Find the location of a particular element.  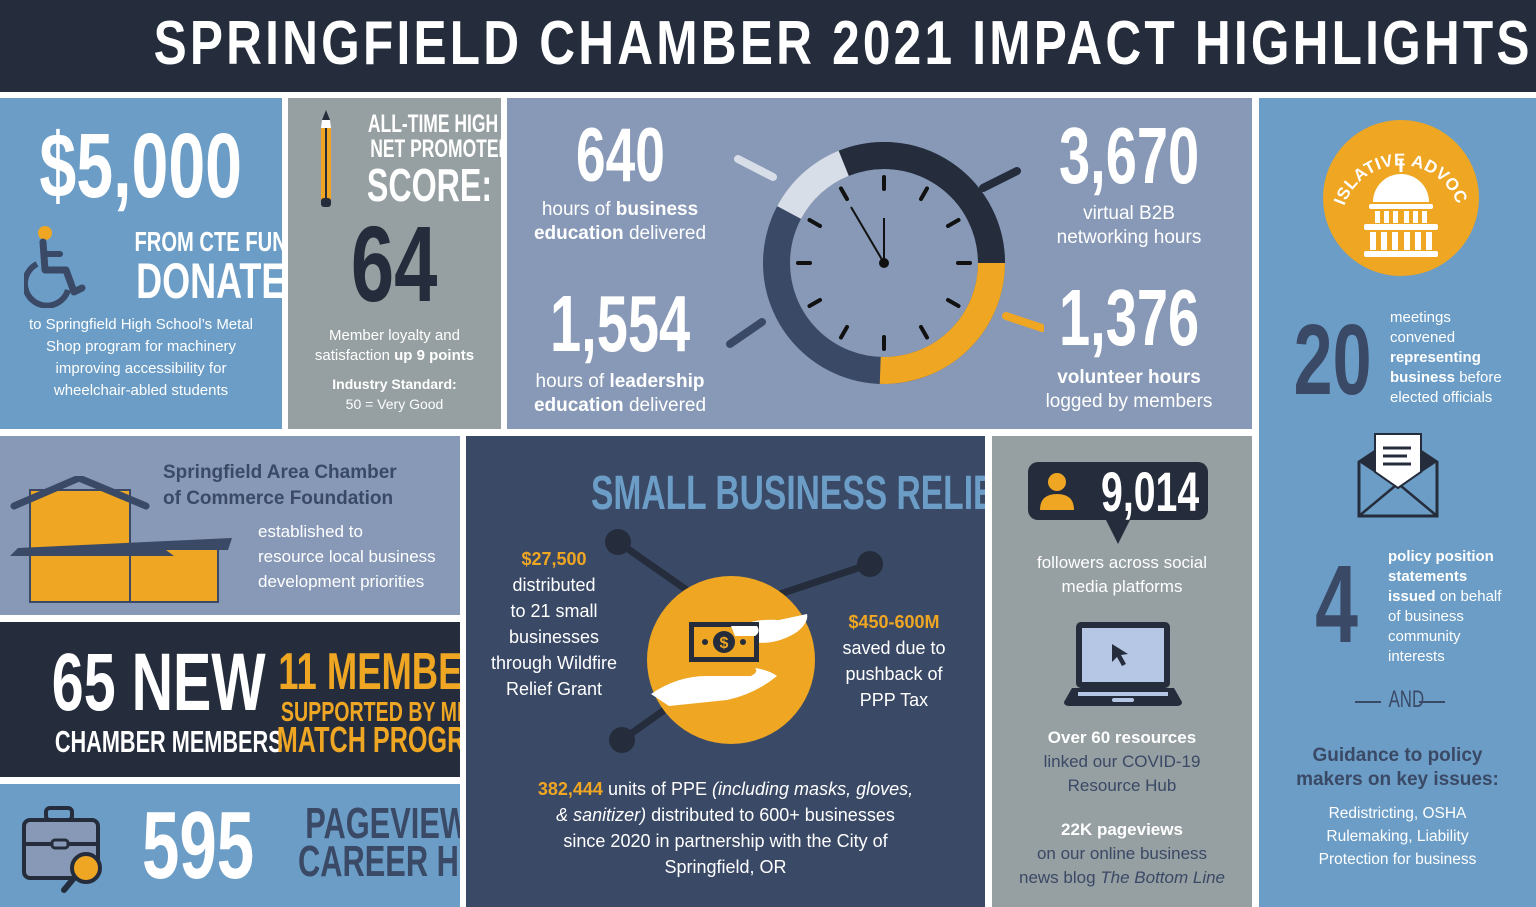

career-hub-line1: PAGEVIEWS ON is located at coordinates (382, 823).